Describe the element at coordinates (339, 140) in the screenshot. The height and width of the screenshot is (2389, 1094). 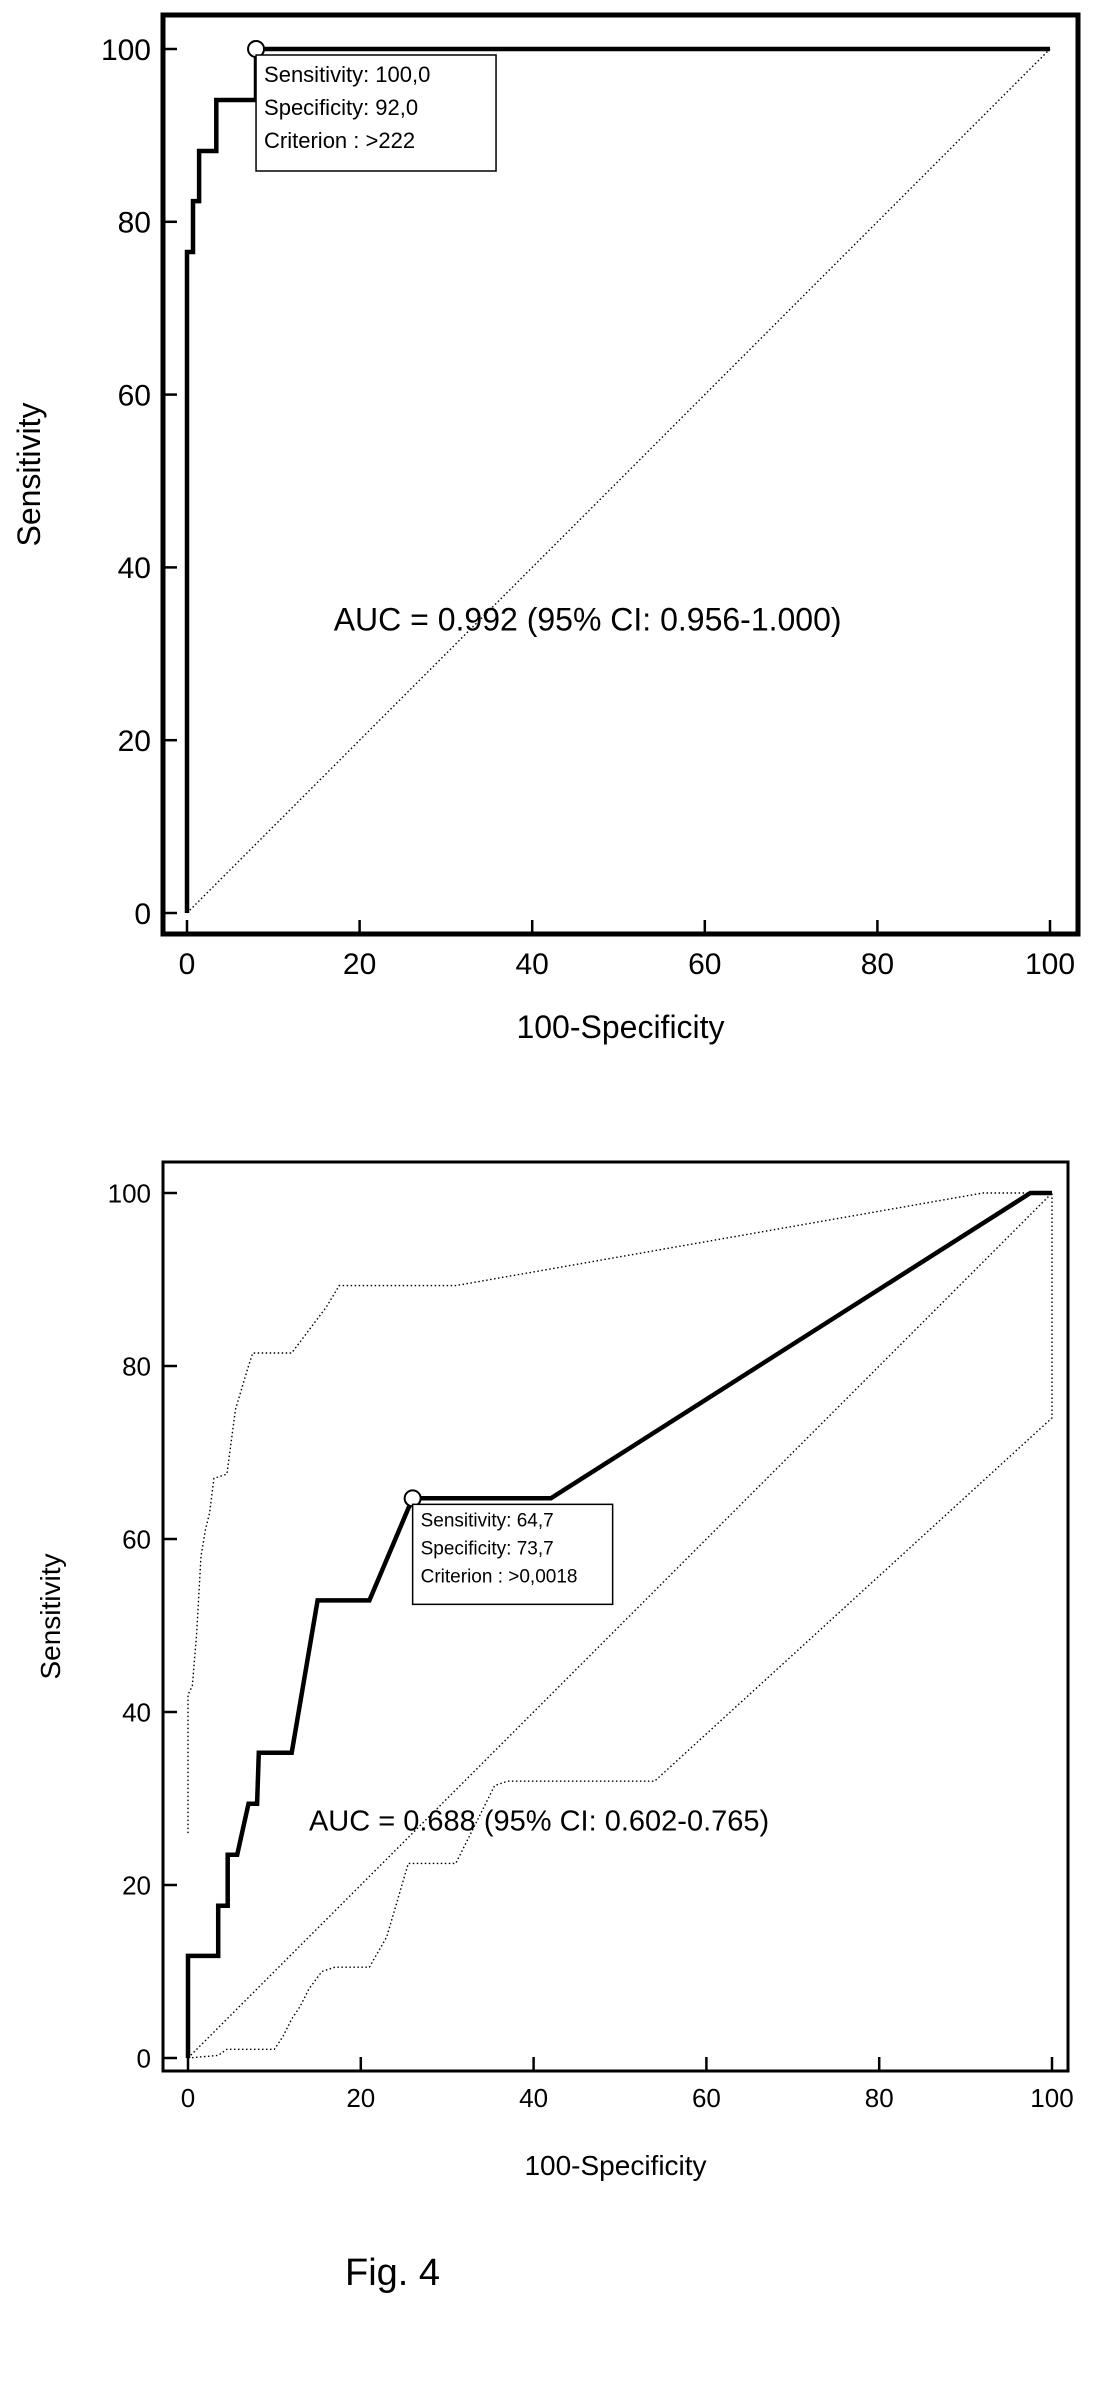
I see `criterion-annotation-line: Criterion : >222` at that location.